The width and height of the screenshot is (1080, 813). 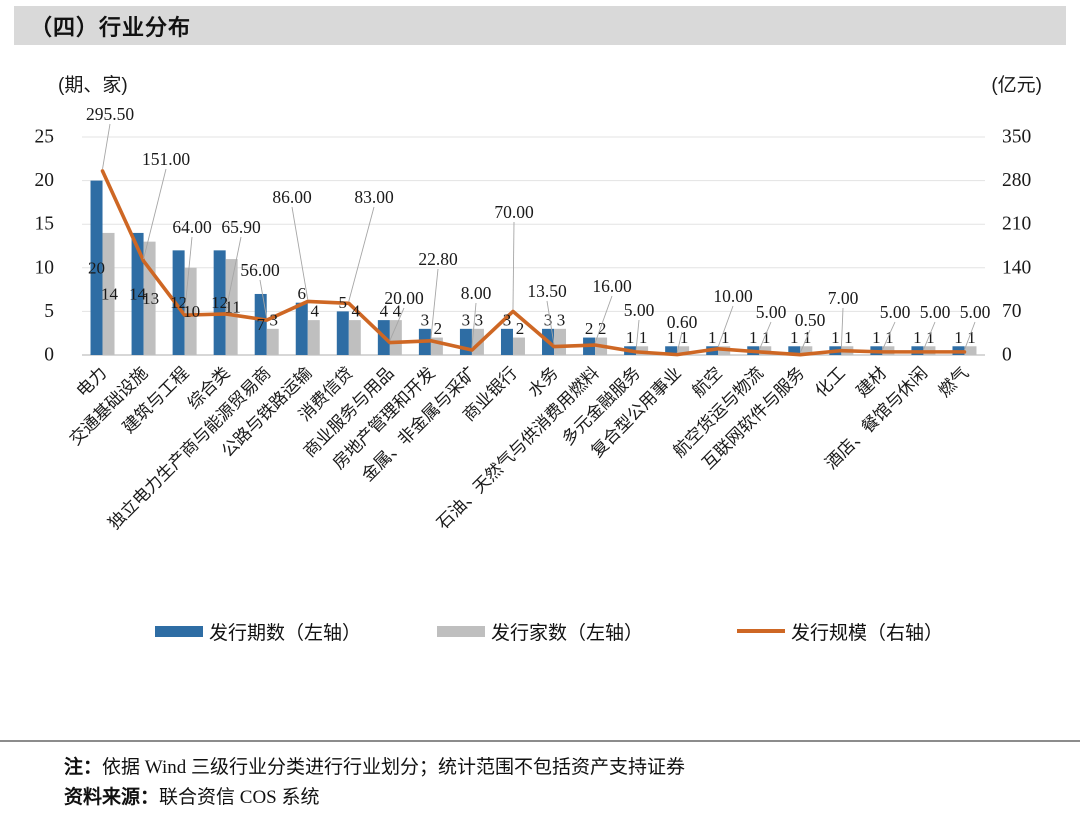 I want to click on section-title-bar: （四）行业分布, so click(x=540, y=25).